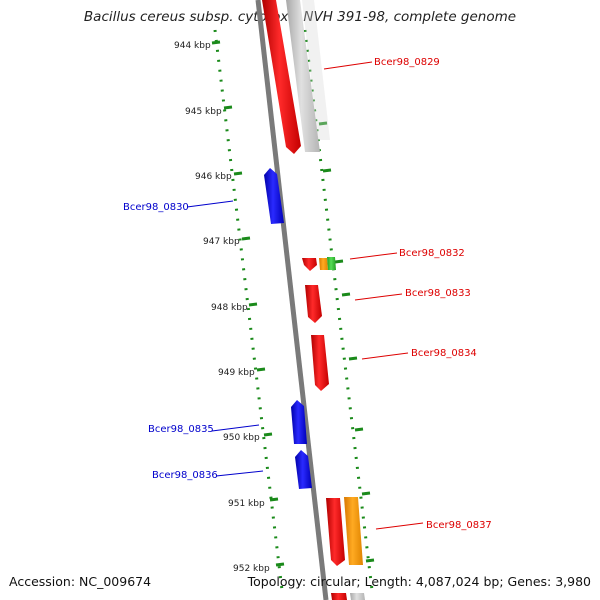 Image resolution: width=600 pixels, height=600 pixels. Describe the element at coordinates (185, 475) in the screenshot. I see `gene-label-bcer98-0836: Bcer98_0836` at that location.